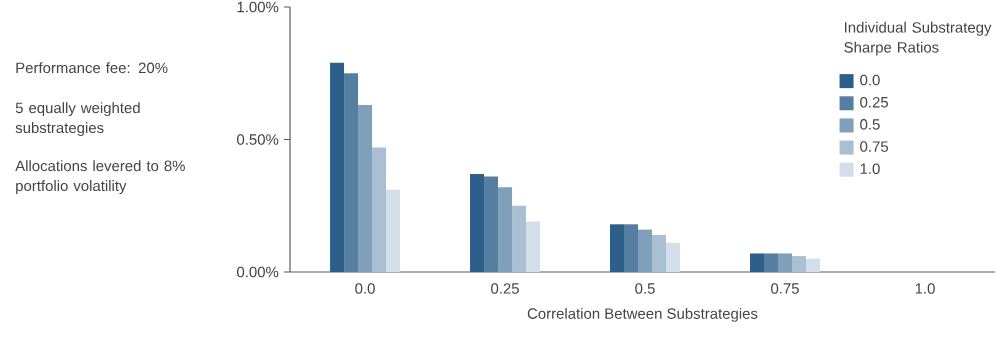  What do you see at coordinates (645, 288) in the screenshot?
I see `x-tick-label: 0.5` at bounding box center [645, 288].